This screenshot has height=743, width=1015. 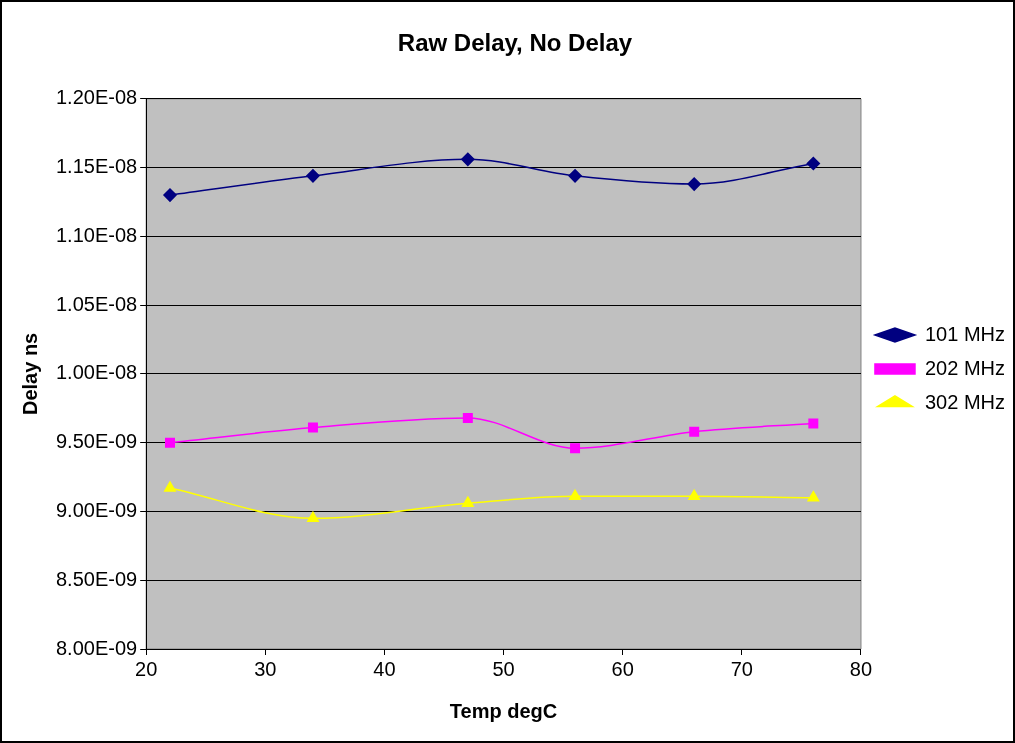 What do you see at coordinates (503, 668) in the screenshot?
I see `x-tick-label: 50` at bounding box center [503, 668].